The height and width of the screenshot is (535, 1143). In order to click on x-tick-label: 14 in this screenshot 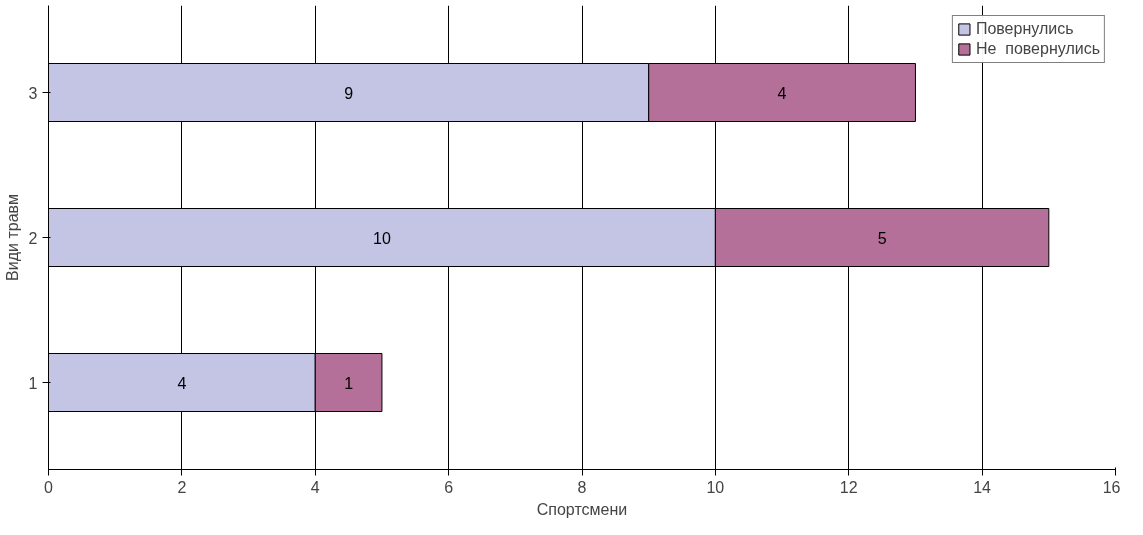, I will do `click(982, 487)`.